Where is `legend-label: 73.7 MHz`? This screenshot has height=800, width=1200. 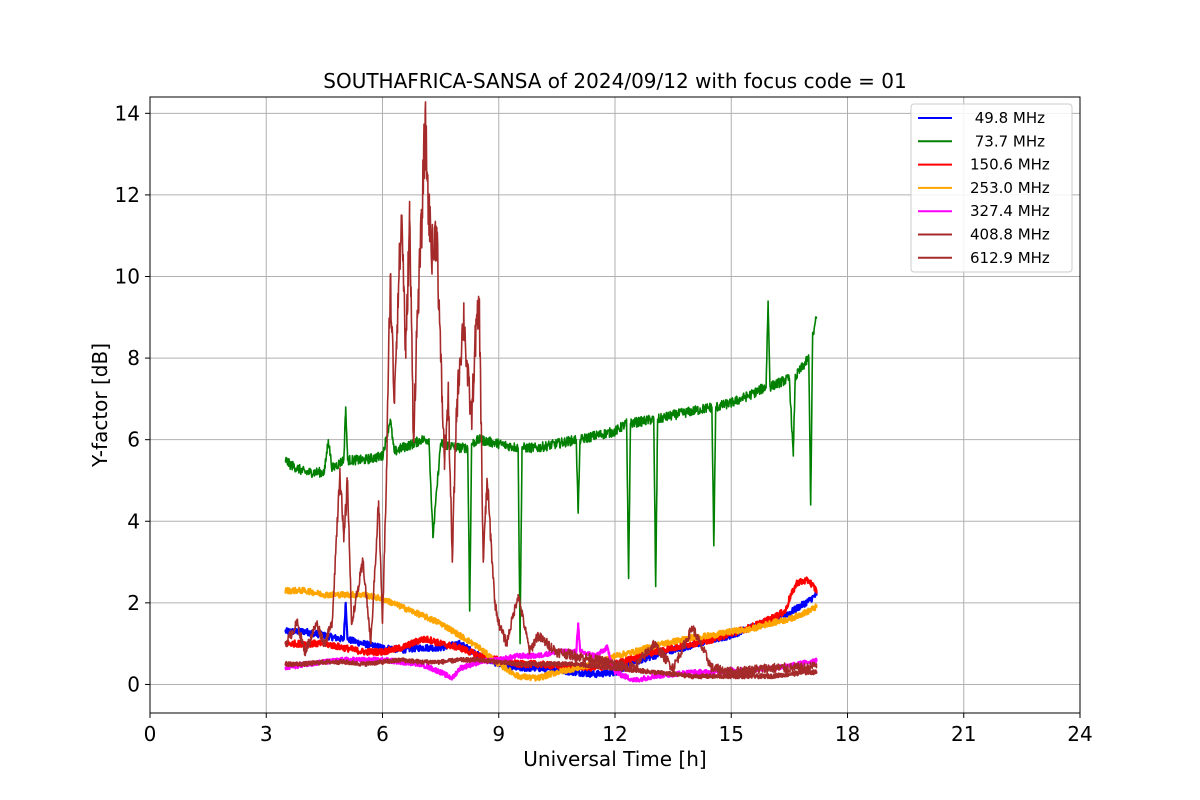
legend-label: 73.7 MHz is located at coordinates (1007, 141).